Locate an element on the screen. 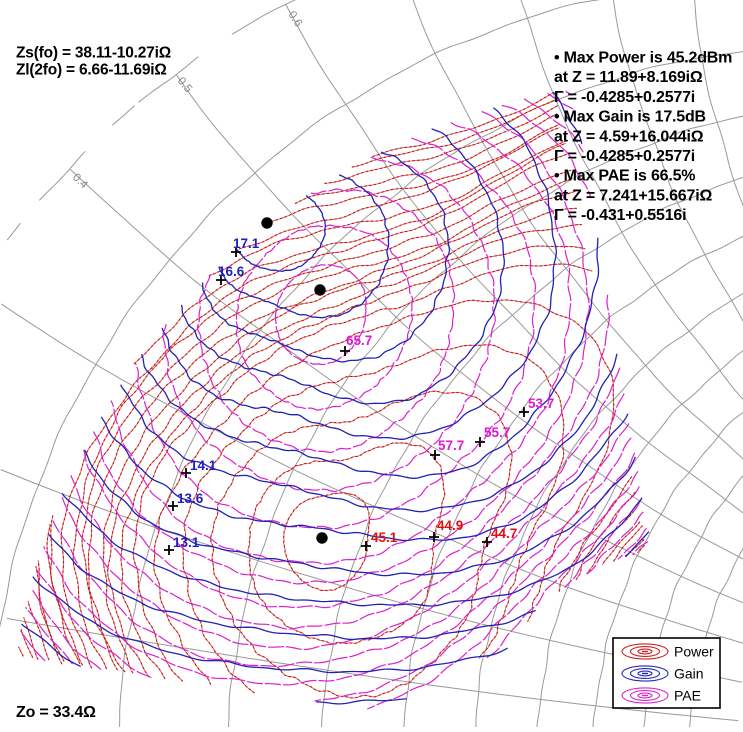  svg-text: 45.1 is located at coordinates (384, 537).